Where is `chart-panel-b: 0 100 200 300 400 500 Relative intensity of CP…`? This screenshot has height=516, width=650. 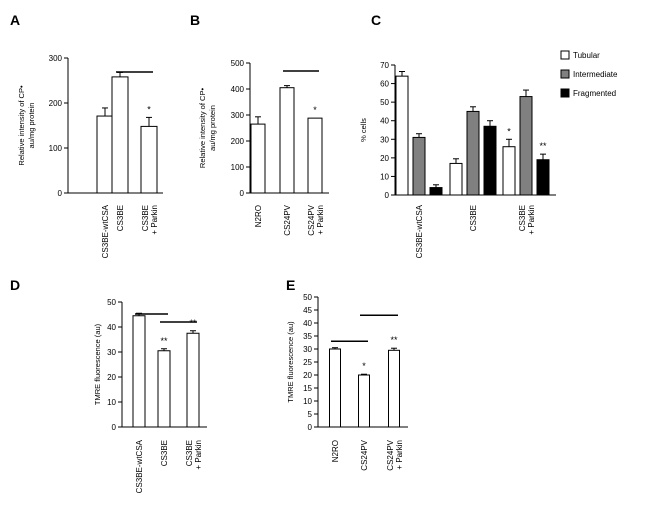 chart-panel-b: 0 100 200 300 400 500 Relative intensity of CP… is located at coordinates (263, 147).